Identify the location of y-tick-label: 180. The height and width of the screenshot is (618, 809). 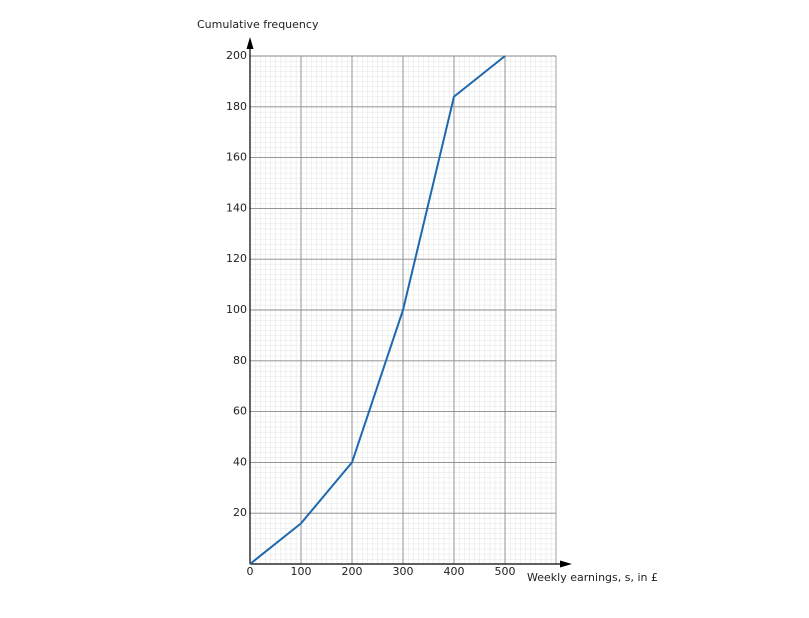
(236, 106).